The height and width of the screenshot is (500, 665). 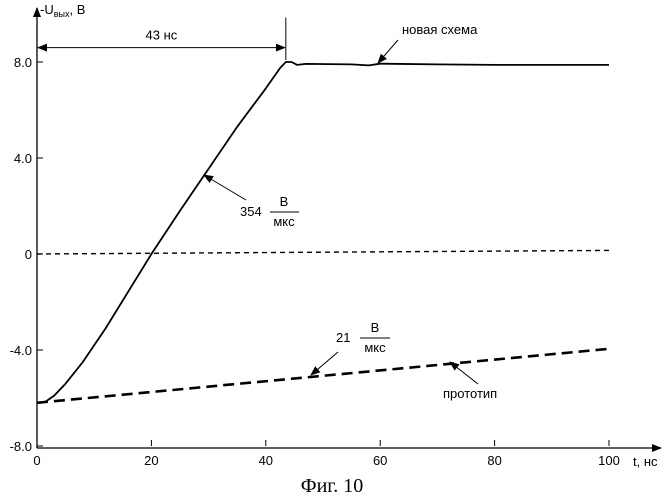 What do you see at coordinates (609, 460) in the screenshot?
I see `x-tick-label: 100` at bounding box center [609, 460].